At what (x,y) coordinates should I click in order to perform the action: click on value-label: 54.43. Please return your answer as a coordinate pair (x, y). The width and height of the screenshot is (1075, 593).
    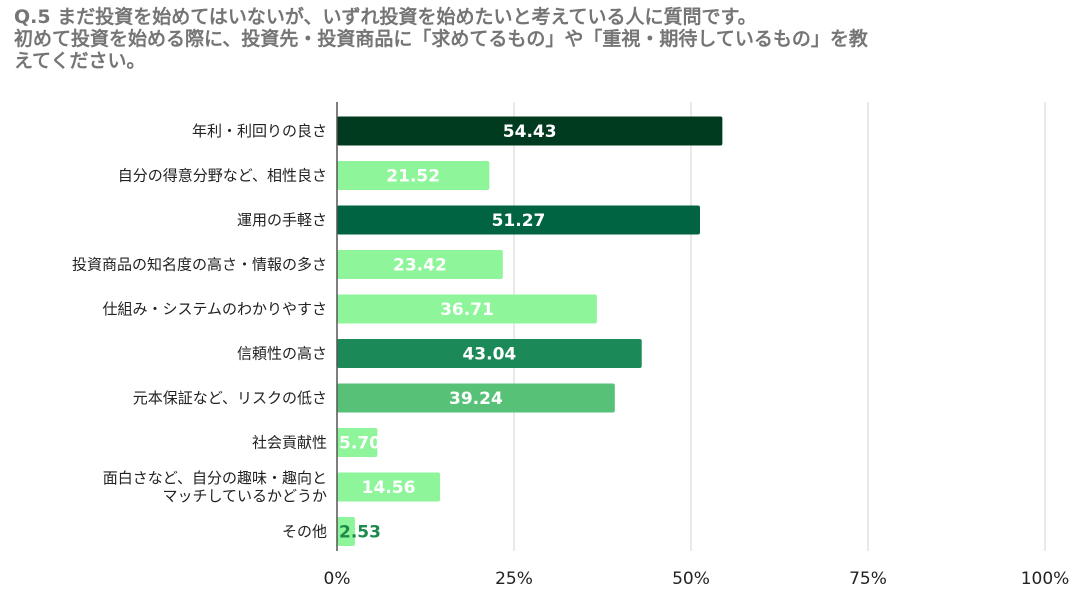
    Looking at the image, I should click on (530, 132).